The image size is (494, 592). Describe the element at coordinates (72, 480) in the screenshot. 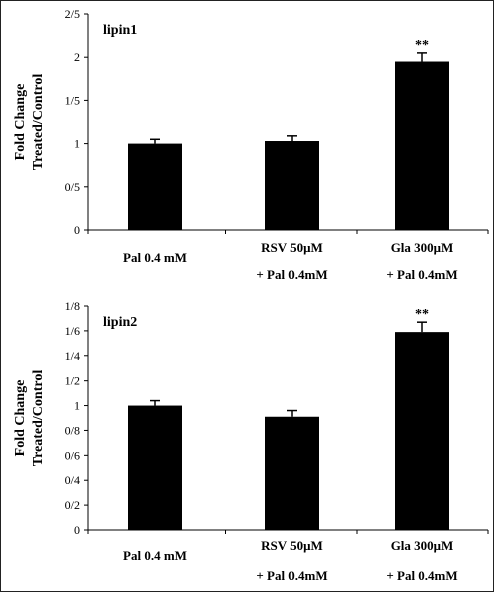

I see `y-tick-label: 0/4` at that location.